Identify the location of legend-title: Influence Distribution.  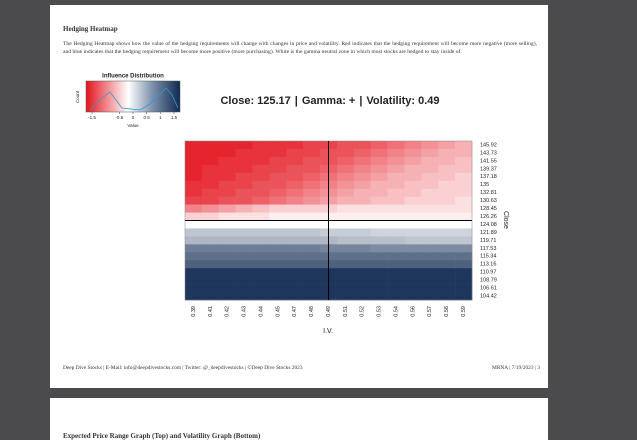
(133, 77).